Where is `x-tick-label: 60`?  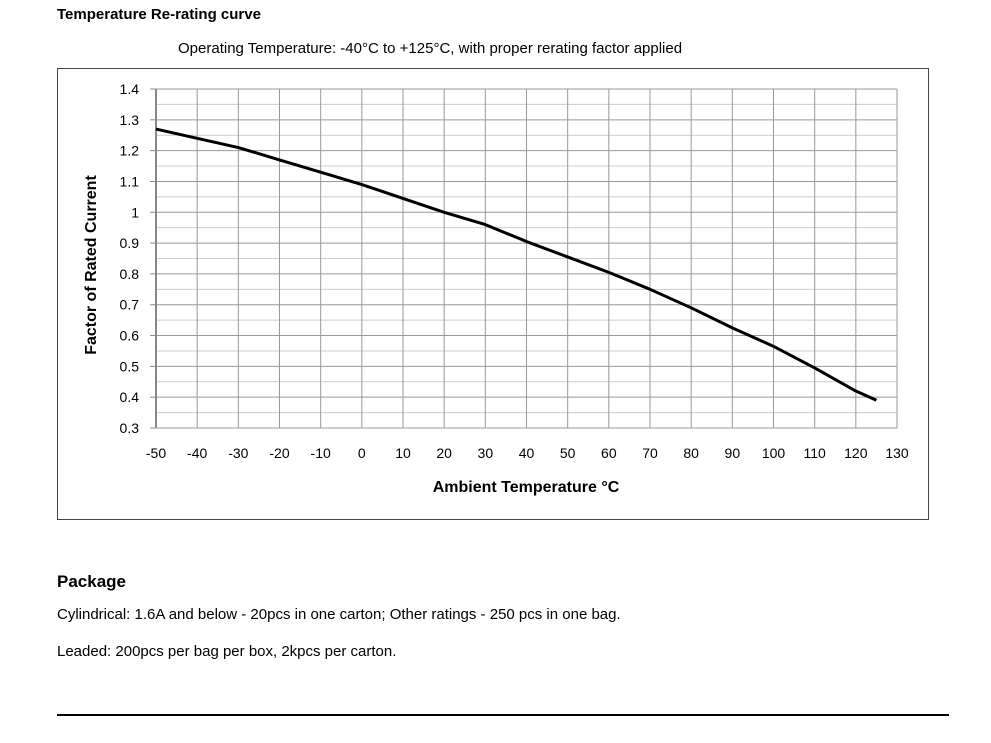
x-tick-label: 60 is located at coordinates (609, 453).